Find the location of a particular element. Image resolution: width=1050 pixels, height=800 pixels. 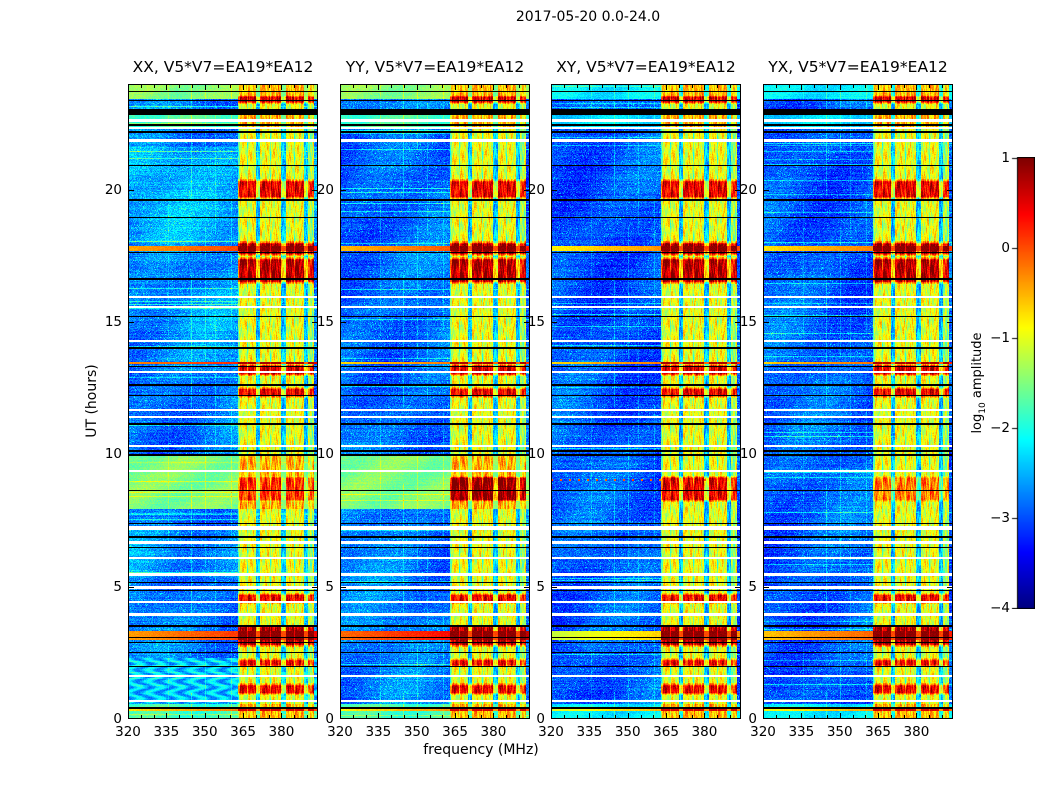

colorbar is located at coordinates (1023, 383).